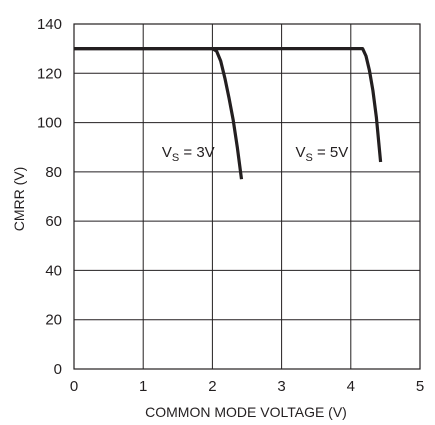  Describe the element at coordinates (246, 412) in the screenshot. I see `x-axis-label: COMMON MODE VOLTAGE (V)` at that location.